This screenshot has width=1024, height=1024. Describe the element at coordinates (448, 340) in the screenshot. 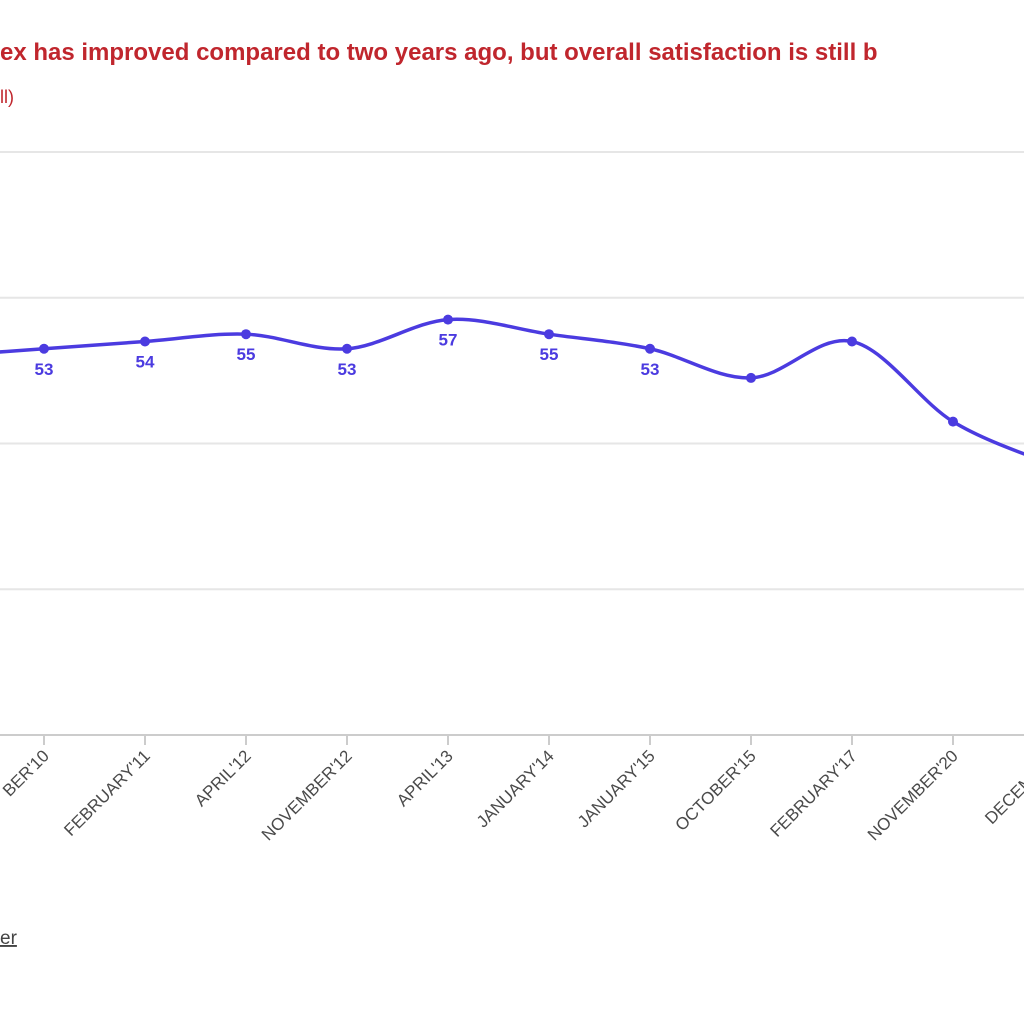

I see `data-label: 57` at that location.